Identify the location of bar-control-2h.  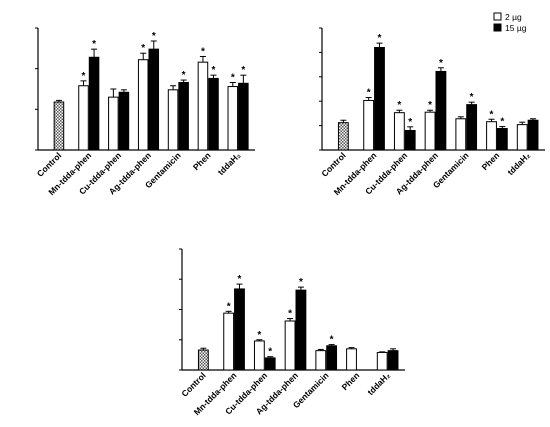
(59, 126).